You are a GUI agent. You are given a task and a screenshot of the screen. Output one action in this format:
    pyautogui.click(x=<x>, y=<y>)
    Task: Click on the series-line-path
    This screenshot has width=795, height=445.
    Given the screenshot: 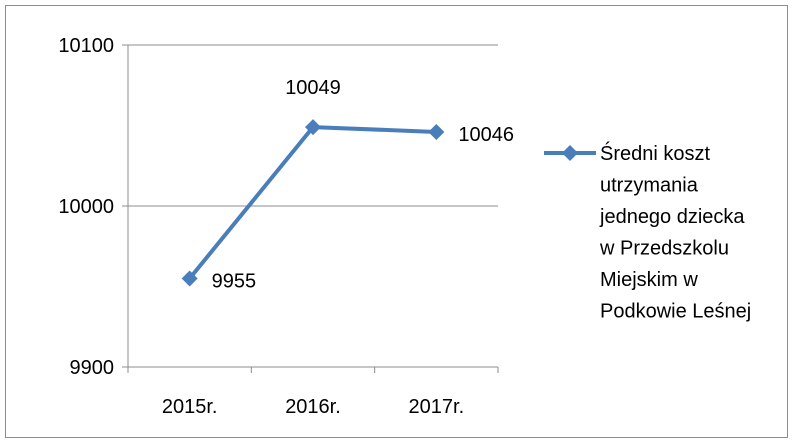 What is the action you would take?
    pyautogui.click(x=312, y=202)
    